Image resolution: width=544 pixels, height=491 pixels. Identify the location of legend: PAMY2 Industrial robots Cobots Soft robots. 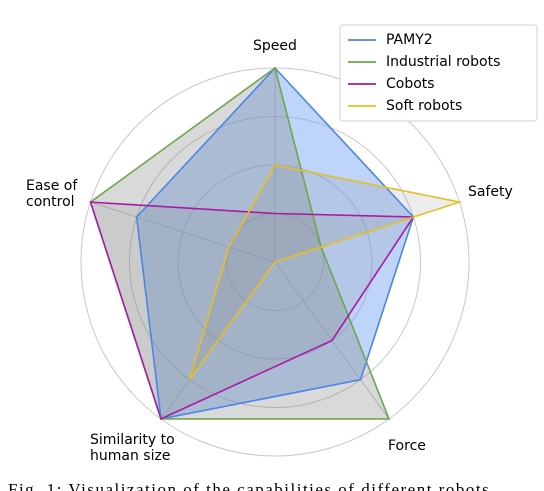
(438, 73).